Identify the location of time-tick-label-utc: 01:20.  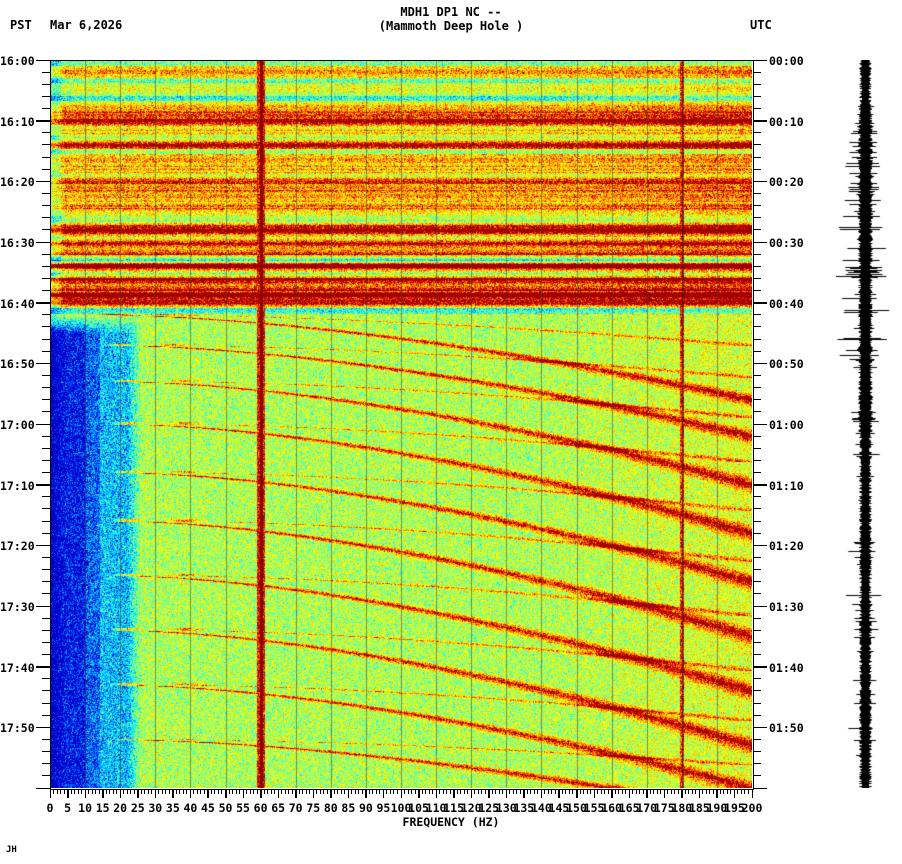
(786, 546).